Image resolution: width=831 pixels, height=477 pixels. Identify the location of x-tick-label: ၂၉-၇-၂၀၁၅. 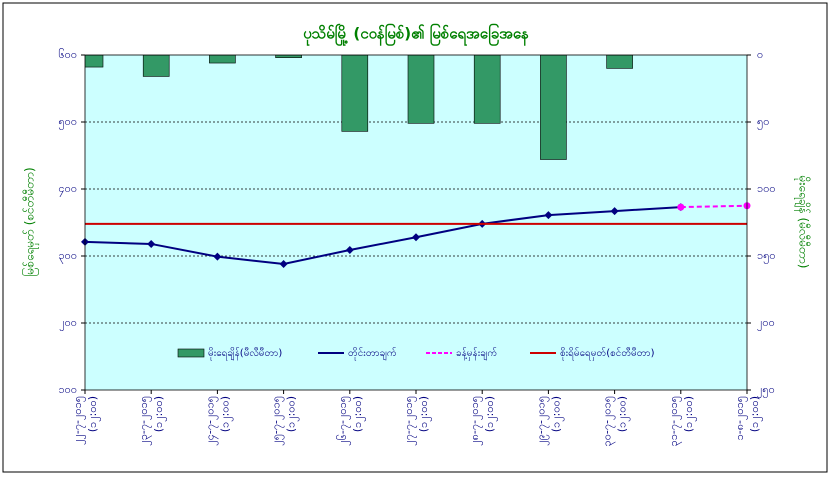
(541, 421).